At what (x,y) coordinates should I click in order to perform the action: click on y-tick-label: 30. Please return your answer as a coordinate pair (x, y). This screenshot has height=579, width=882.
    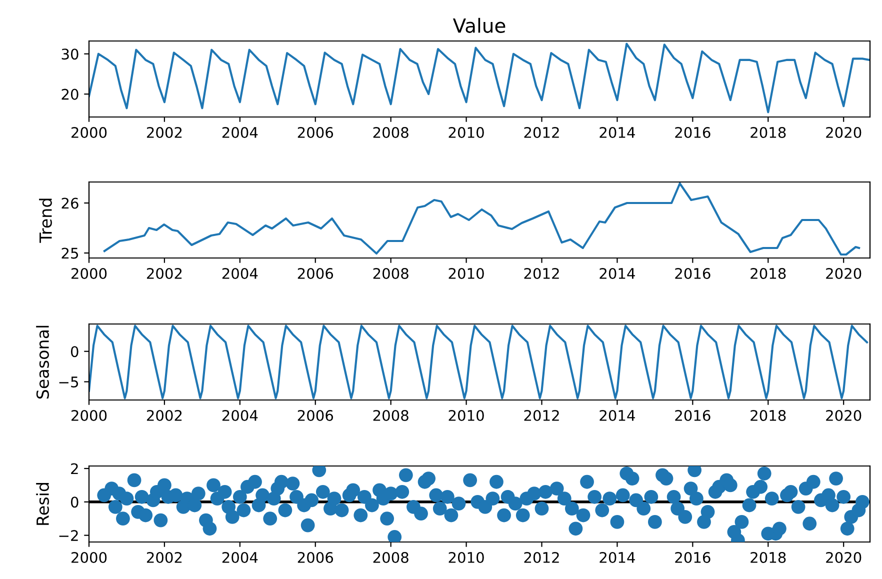
    Looking at the image, I should click on (70, 54).